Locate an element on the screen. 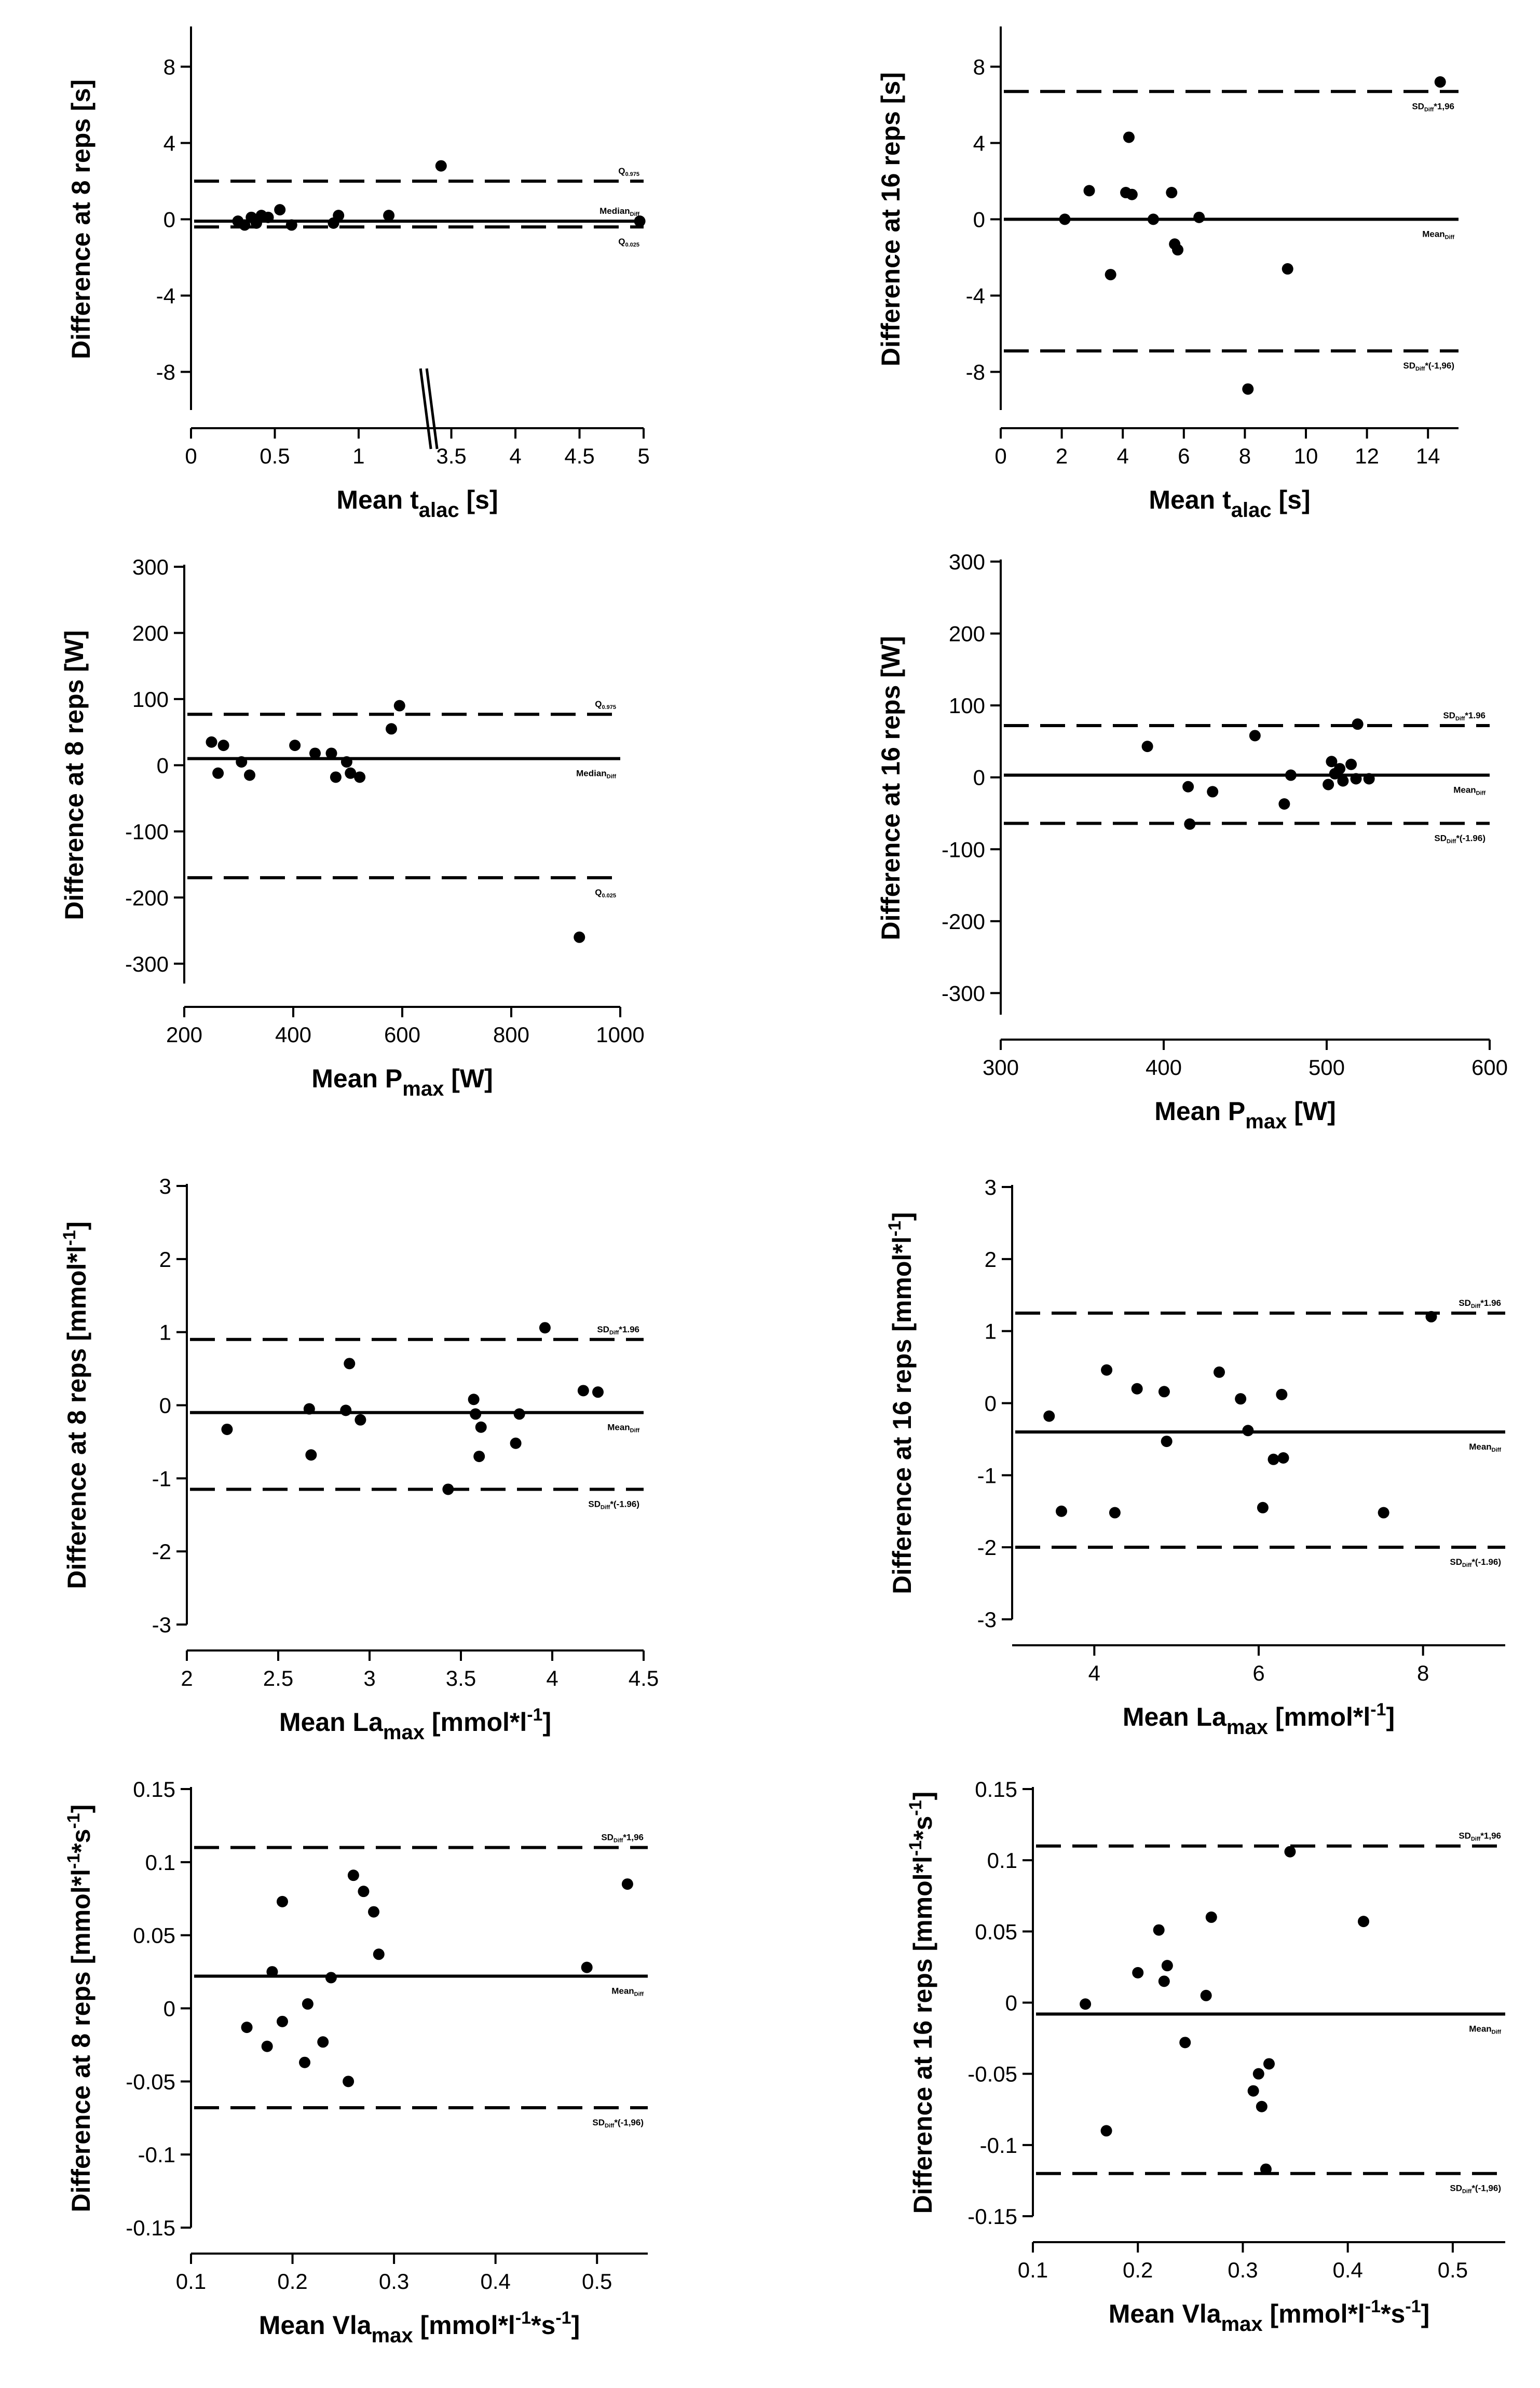 Image resolution: width=1540 pixels, height=2388 pixels. x-axis-title: Mean Lamax [mmol*l-1] is located at coordinates (415, 1724).